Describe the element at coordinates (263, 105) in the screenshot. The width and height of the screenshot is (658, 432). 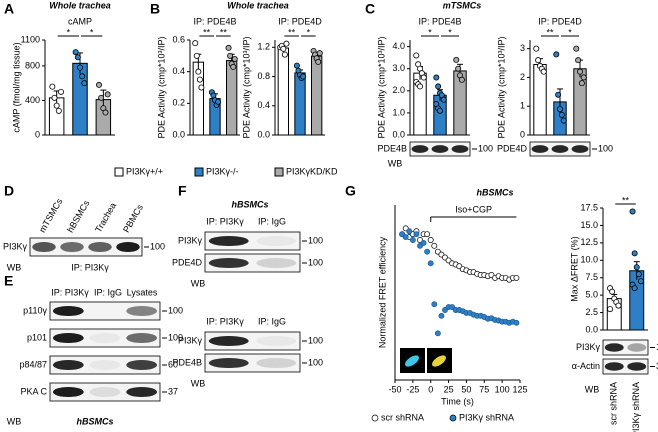
I see `y-tick-label: 0.4` at that location.